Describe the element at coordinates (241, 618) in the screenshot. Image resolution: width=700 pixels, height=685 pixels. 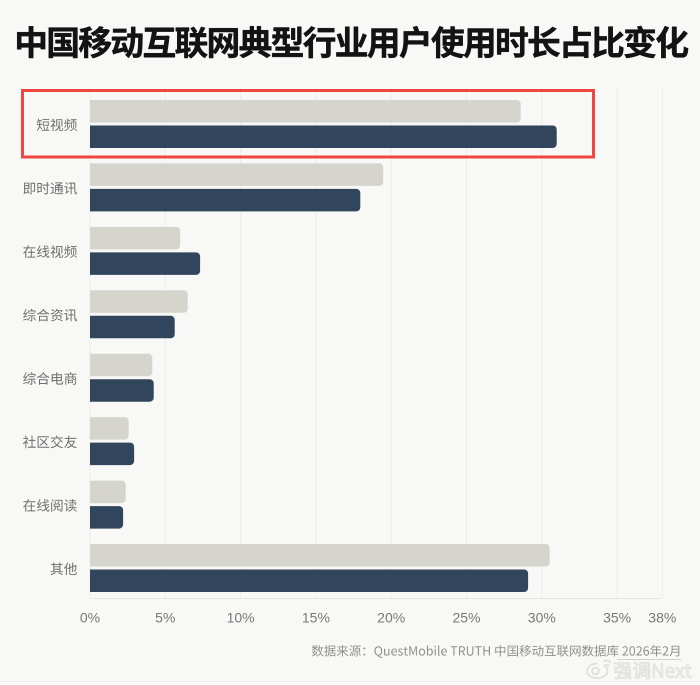
I see `svg-text: 10%` at that location.